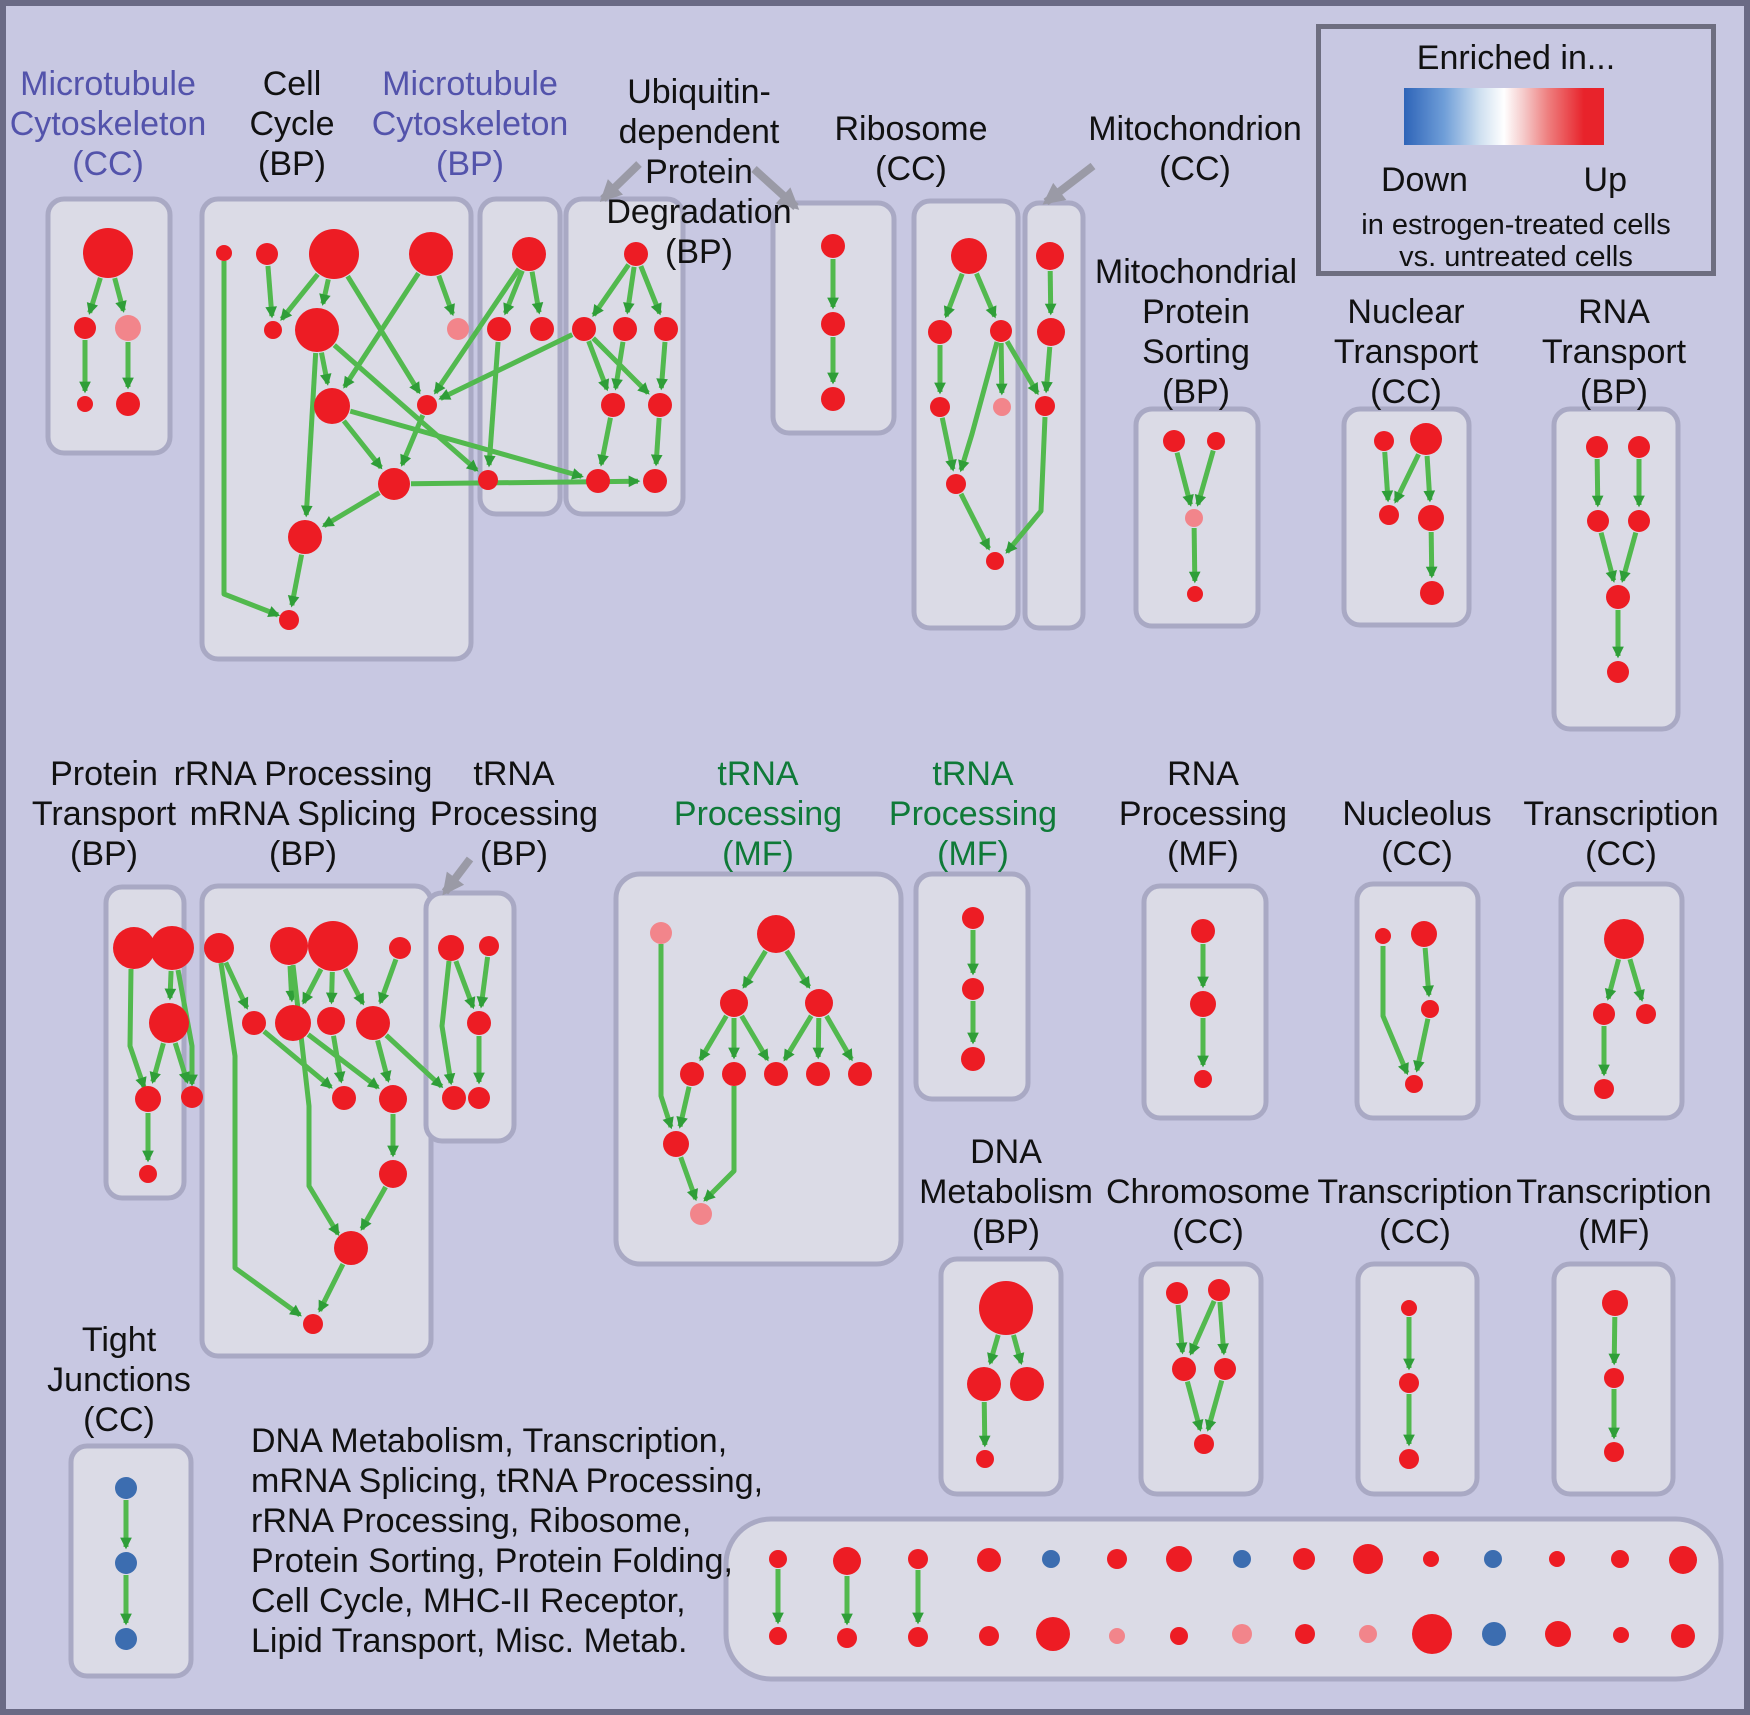 This screenshot has width=1750, height=1715. What do you see at coordinates (104, 814) in the screenshot?
I see `group-label-protein-transport-bp: Protein Transport (BP)` at bounding box center [104, 814].